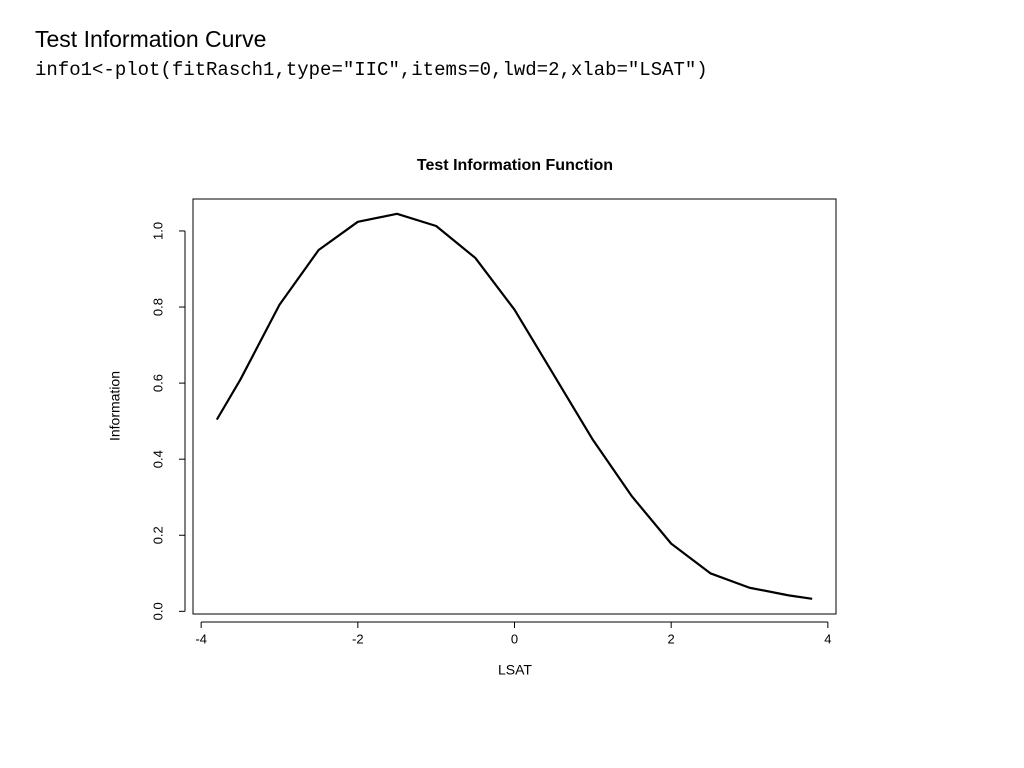 Image resolution: width=1024 pixels, height=768 pixels. I want to click on x-tick-label: -4, so click(201, 638).